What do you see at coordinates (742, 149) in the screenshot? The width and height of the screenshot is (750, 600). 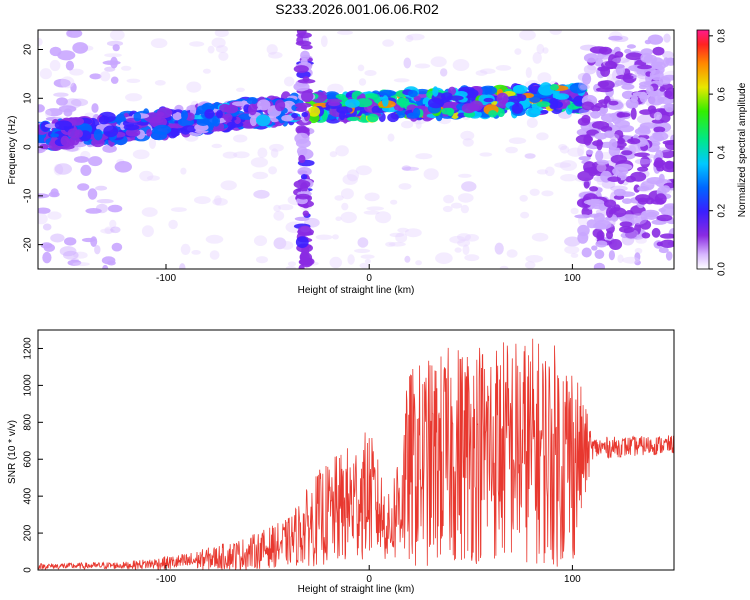 I see `colorbar-label: Normalized spectral amplitude` at bounding box center [742, 149].